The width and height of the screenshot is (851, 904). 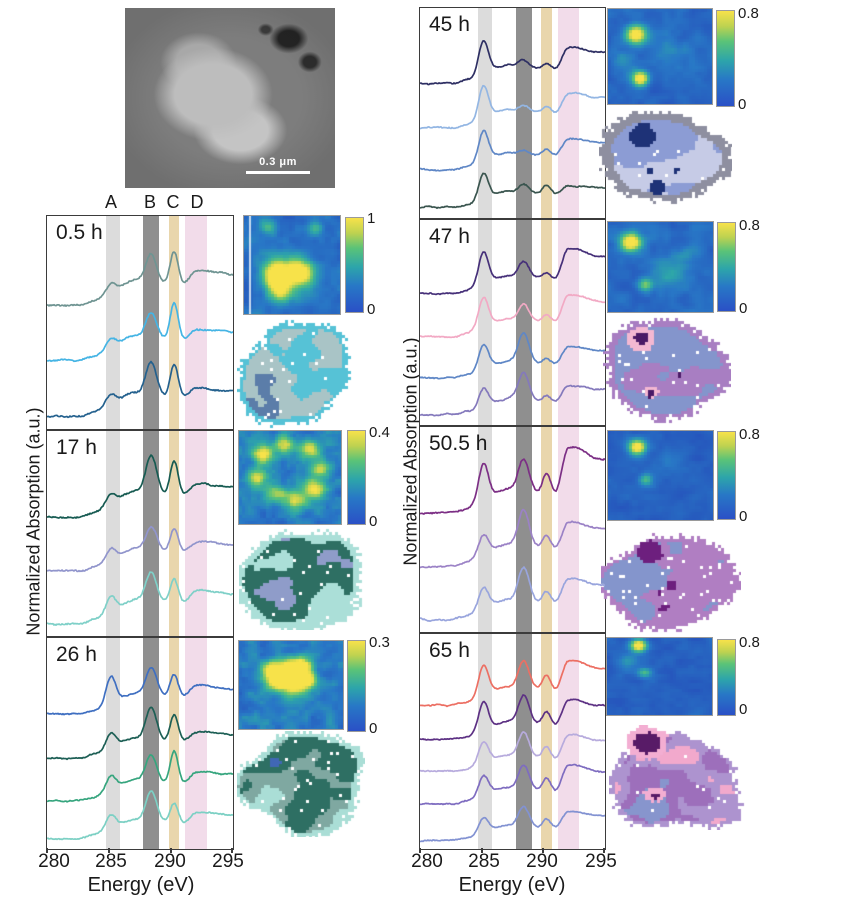 I want to click on panel-17h: 17 h, so click(x=140, y=533).